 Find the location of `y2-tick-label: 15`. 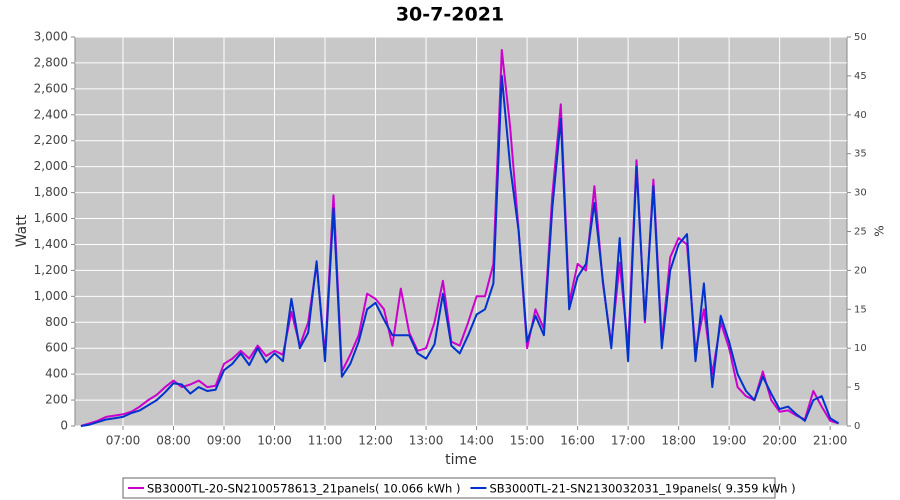

y2-tick-label: 15 is located at coordinates (860, 309).